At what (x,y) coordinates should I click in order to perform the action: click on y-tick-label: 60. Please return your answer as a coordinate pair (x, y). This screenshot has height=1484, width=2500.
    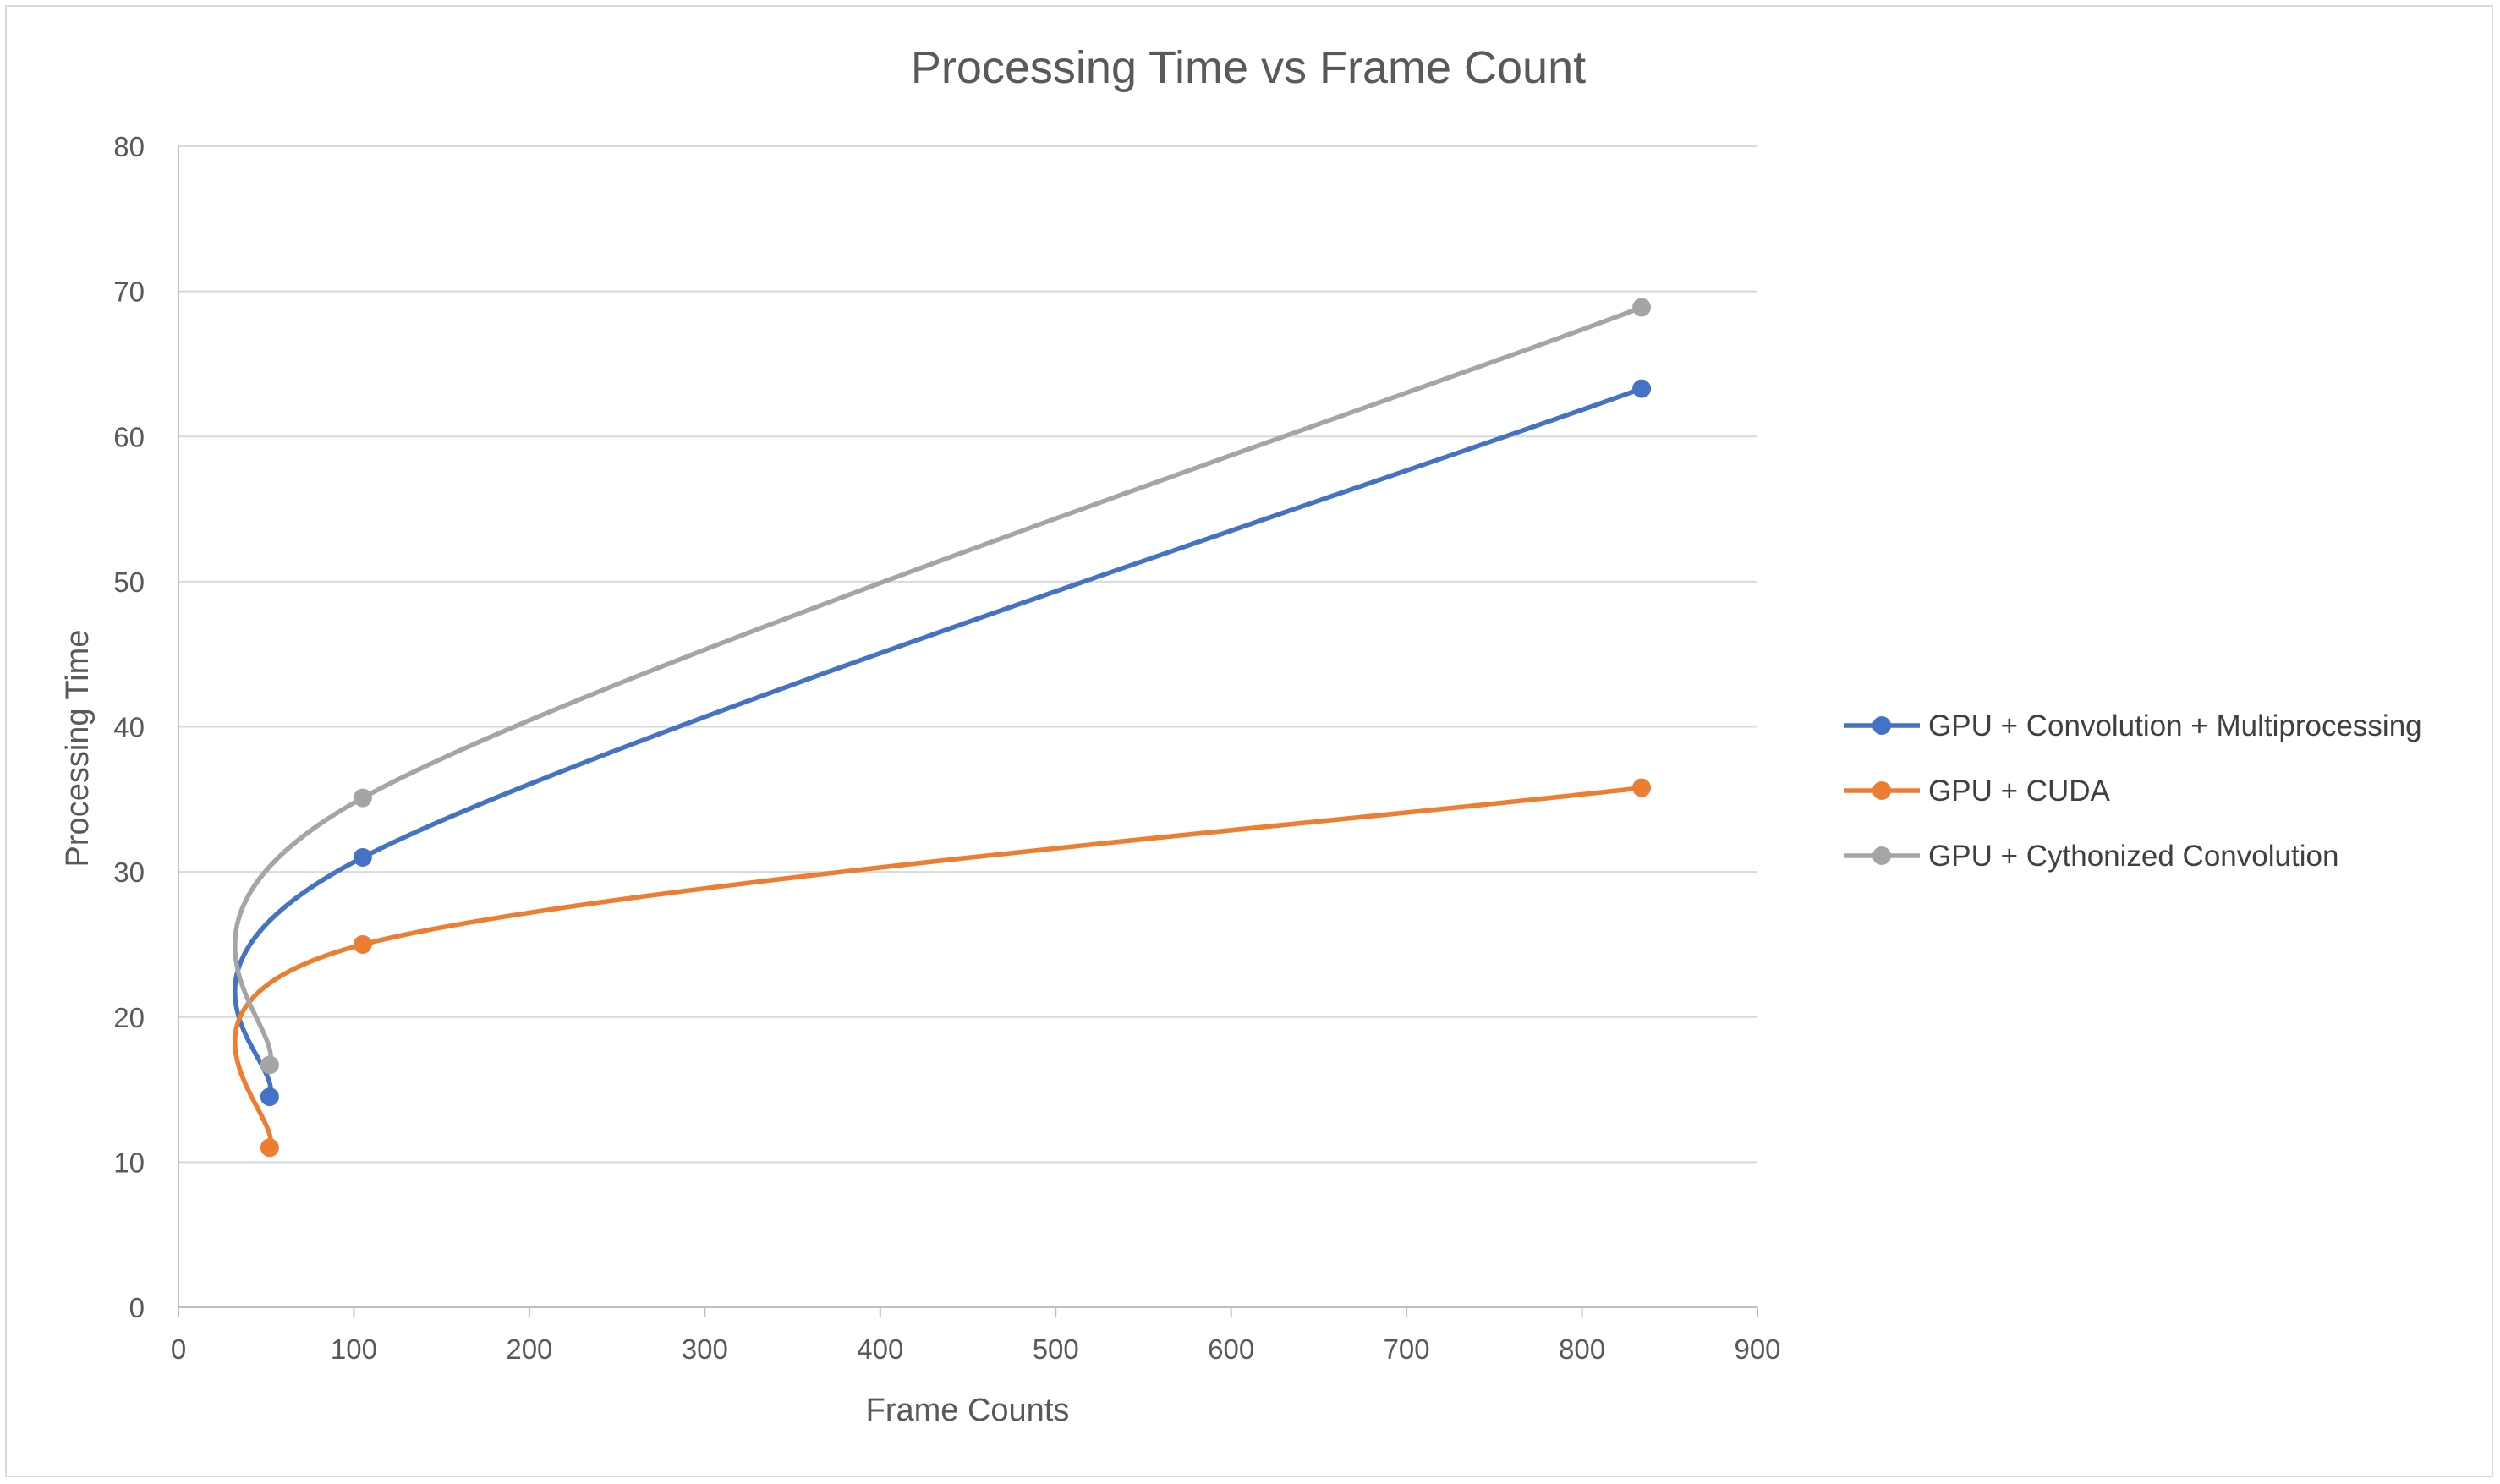
    Looking at the image, I should click on (129, 437).